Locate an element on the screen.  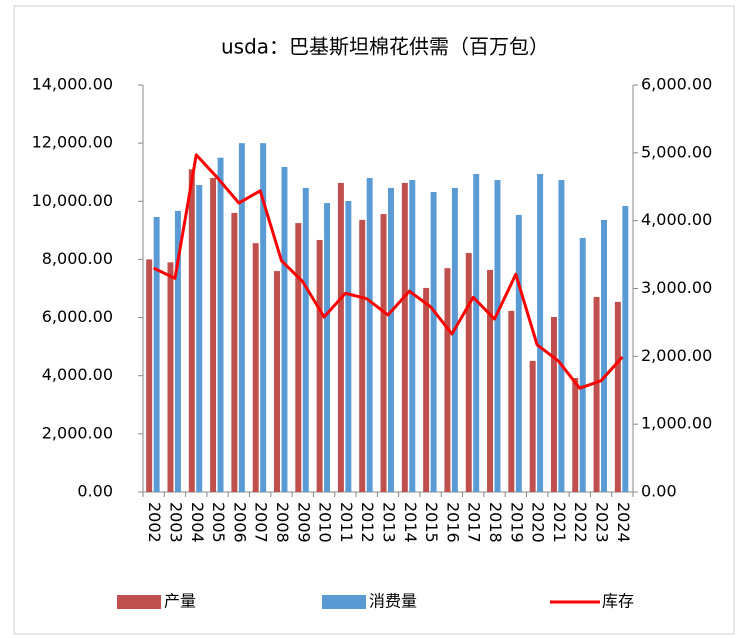
y2-tick-label: 3,000.00 is located at coordinates (676, 287).